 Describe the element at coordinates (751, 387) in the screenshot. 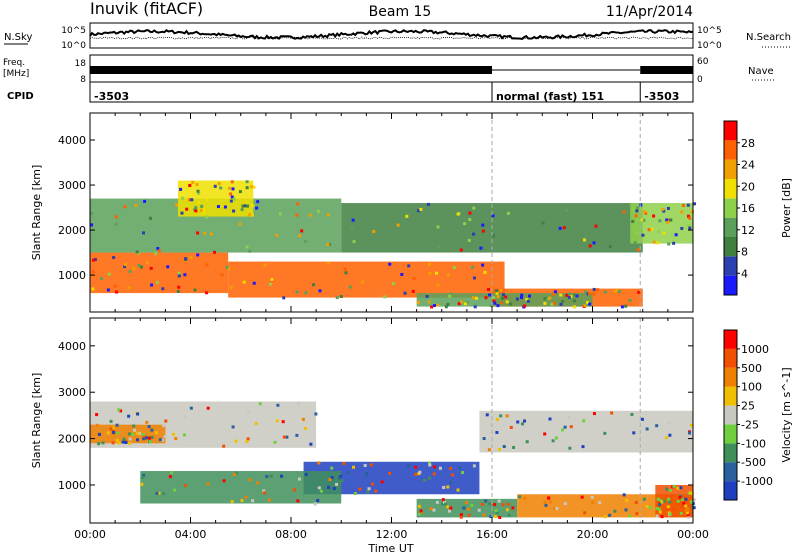

I see `colorbar-tick-label: 100` at that location.